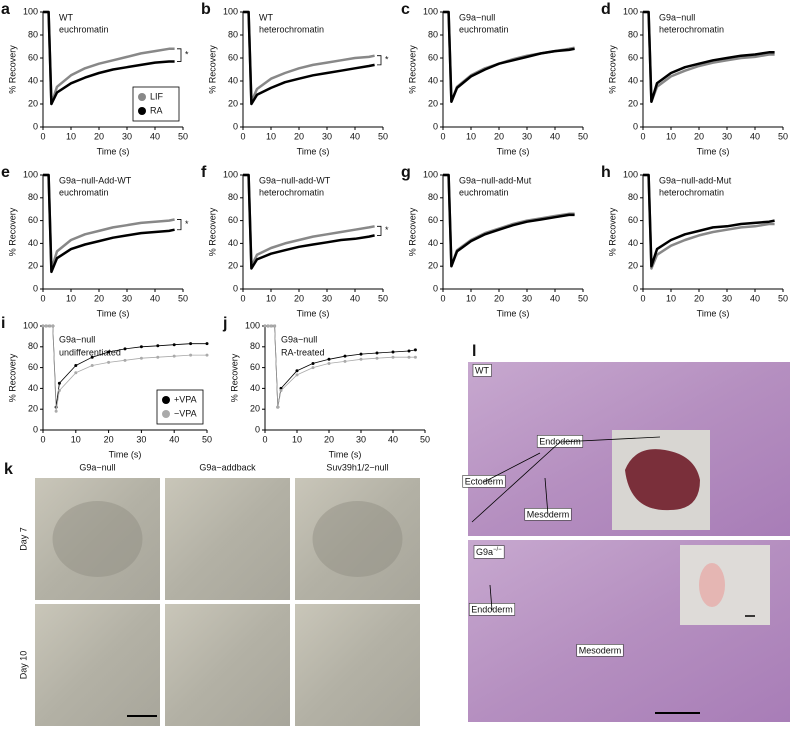 The image size is (800, 733). I want to click on column-label: G9a−addback, so click(227, 467).